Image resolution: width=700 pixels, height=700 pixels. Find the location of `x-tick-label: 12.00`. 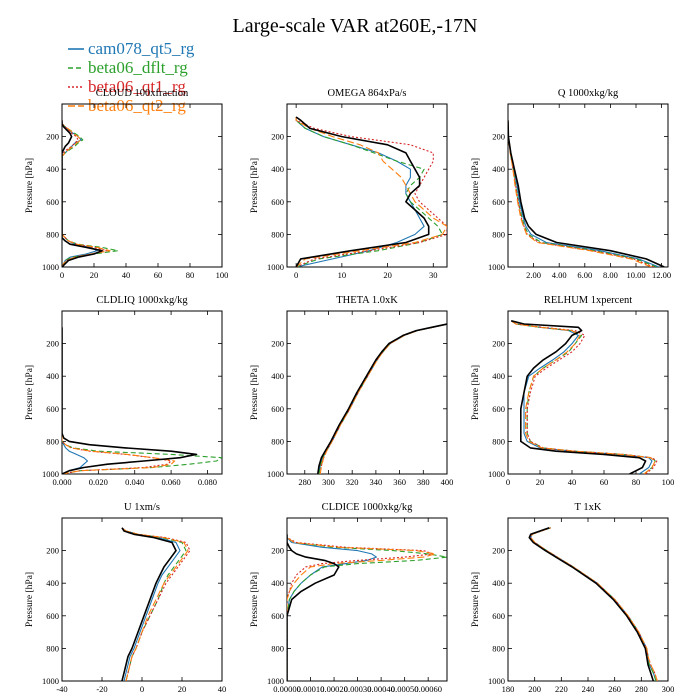

x-tick-label: 12.00 is located at coordinates (661, 275).